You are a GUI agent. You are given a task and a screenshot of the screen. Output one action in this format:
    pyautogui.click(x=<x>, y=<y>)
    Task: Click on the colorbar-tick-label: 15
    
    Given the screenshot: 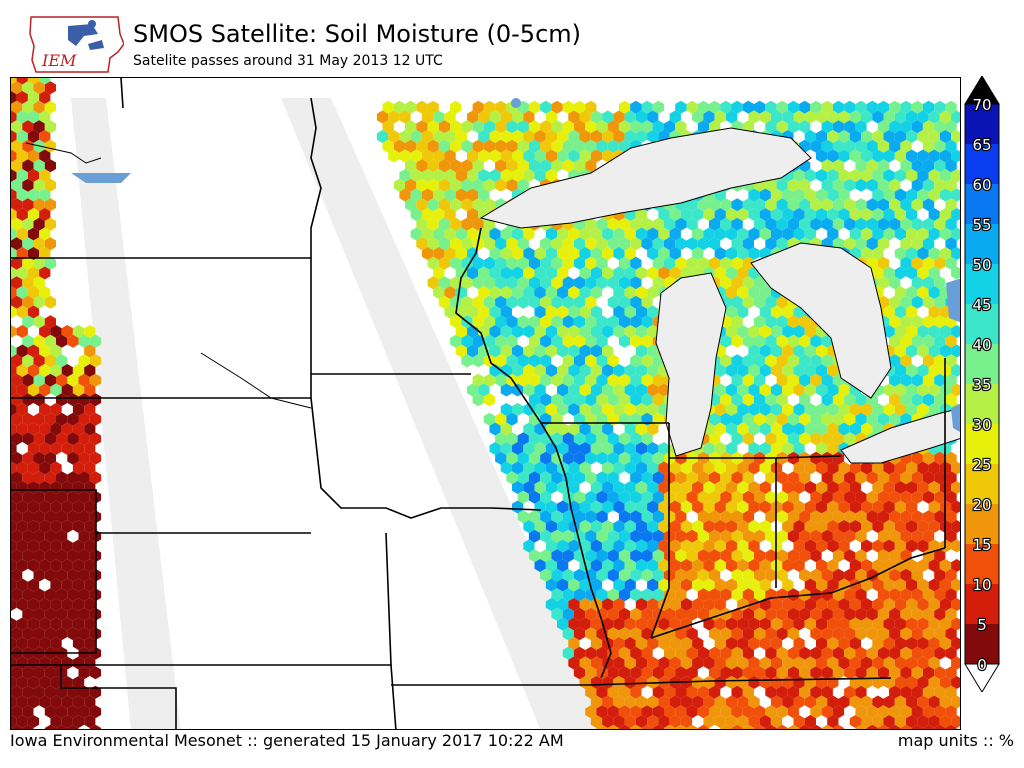 What is the action you would take?
    pyautogui.click(x=981, y=545)
    